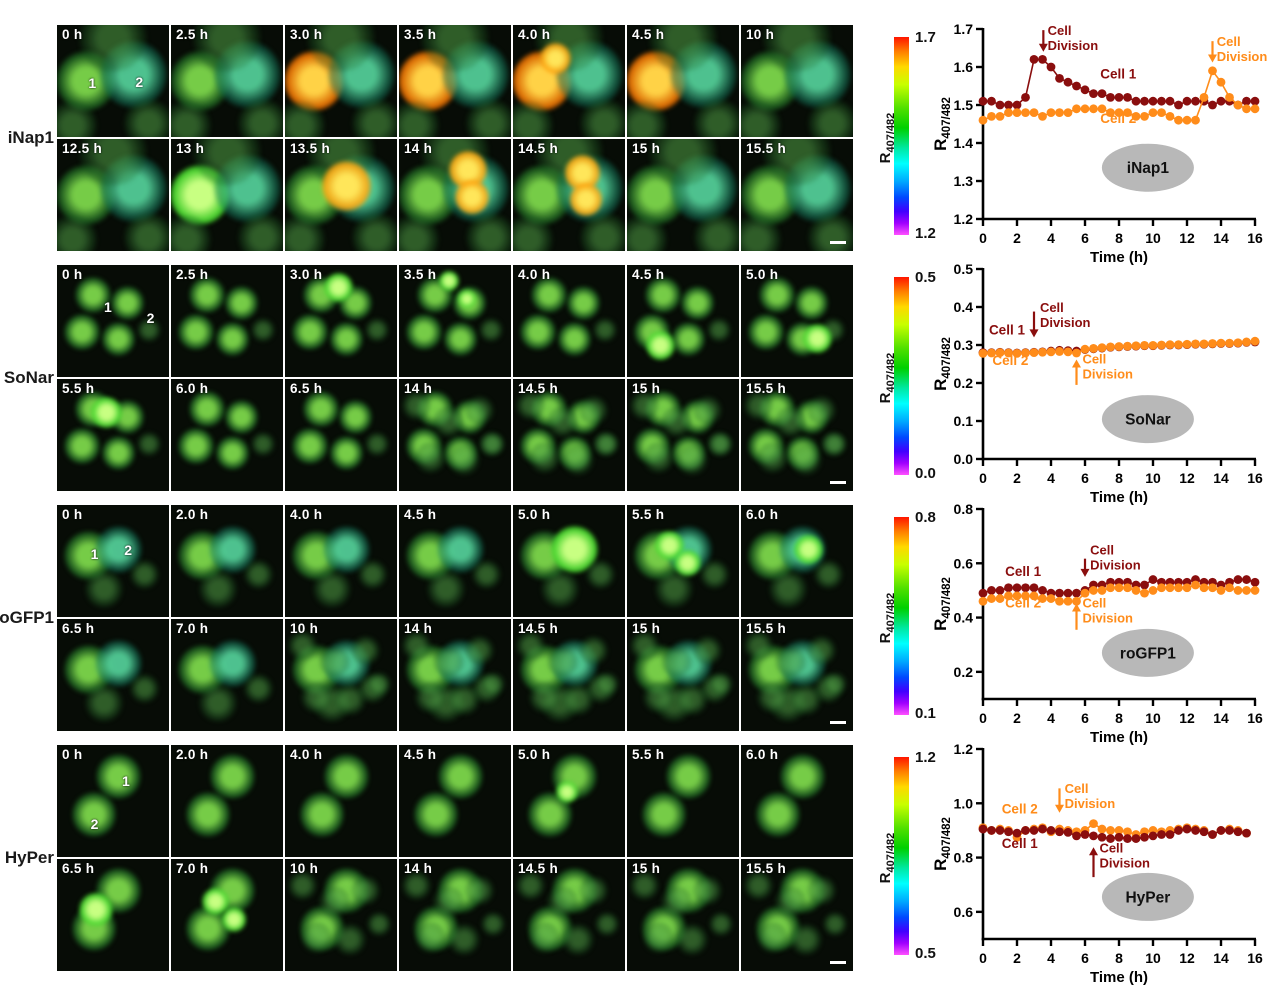  What do you see at coordinates (1059, 808) in the screenshot?
I see `division-arrowhead-icon` at bounding box center [1059, 808].